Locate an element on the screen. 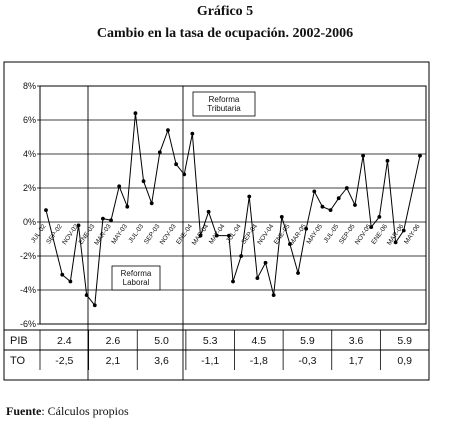 The height and width of the screenshot is (425, 450). x-tick-label: MAY-06 is located at coordinates (412, 234).